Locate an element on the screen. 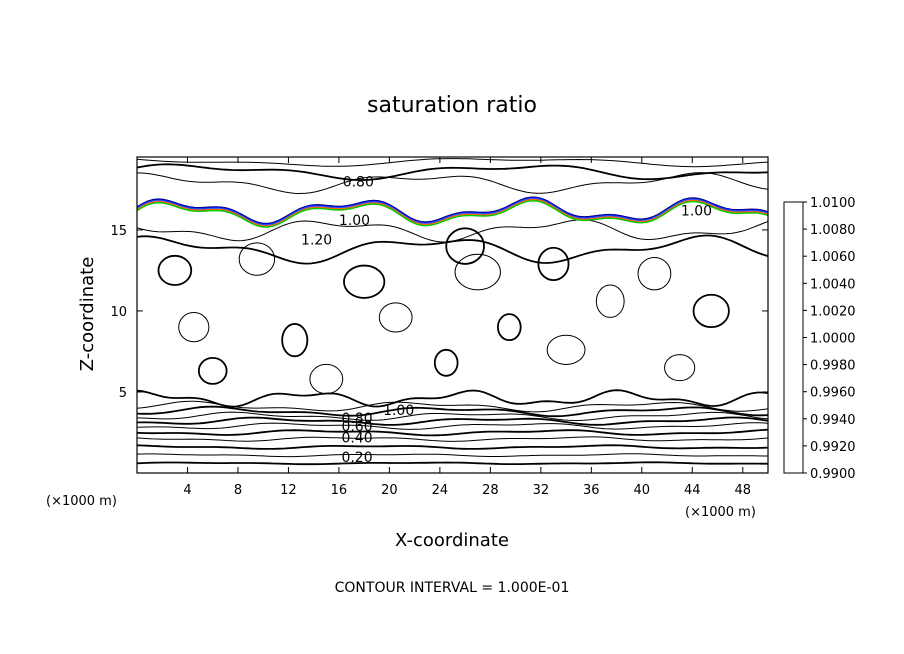 The height and width of the screenshot is (654, 904). x-tick-label-7: 32 is located at coordinates (541, 490).